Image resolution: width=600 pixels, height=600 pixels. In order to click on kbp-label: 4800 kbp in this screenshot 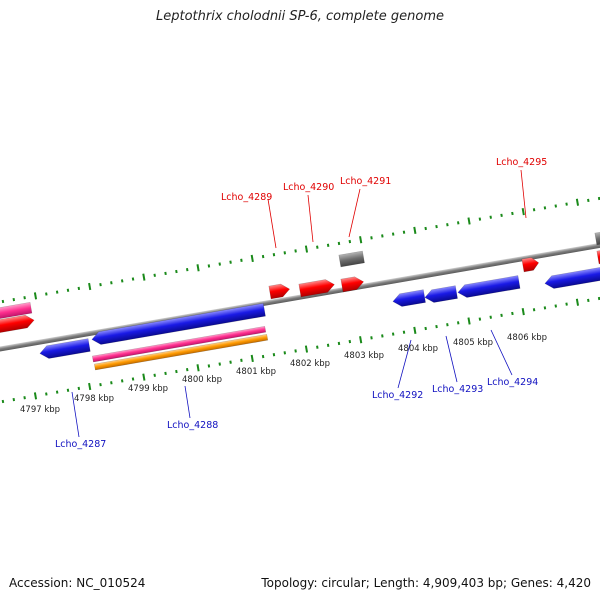, I will do `click(202, 380)`.